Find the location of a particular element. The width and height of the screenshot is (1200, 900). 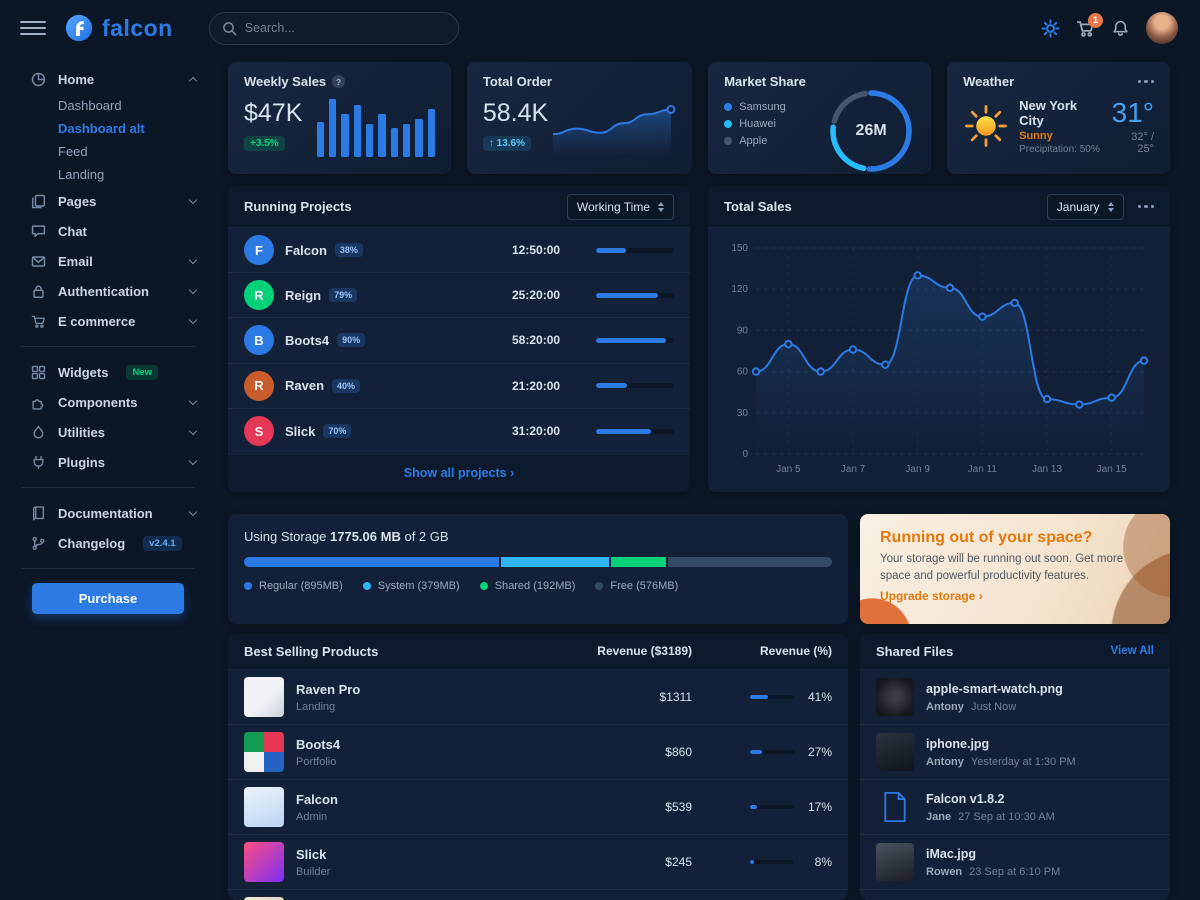

view-all-link: View All is located at coordinates (1132, 651).